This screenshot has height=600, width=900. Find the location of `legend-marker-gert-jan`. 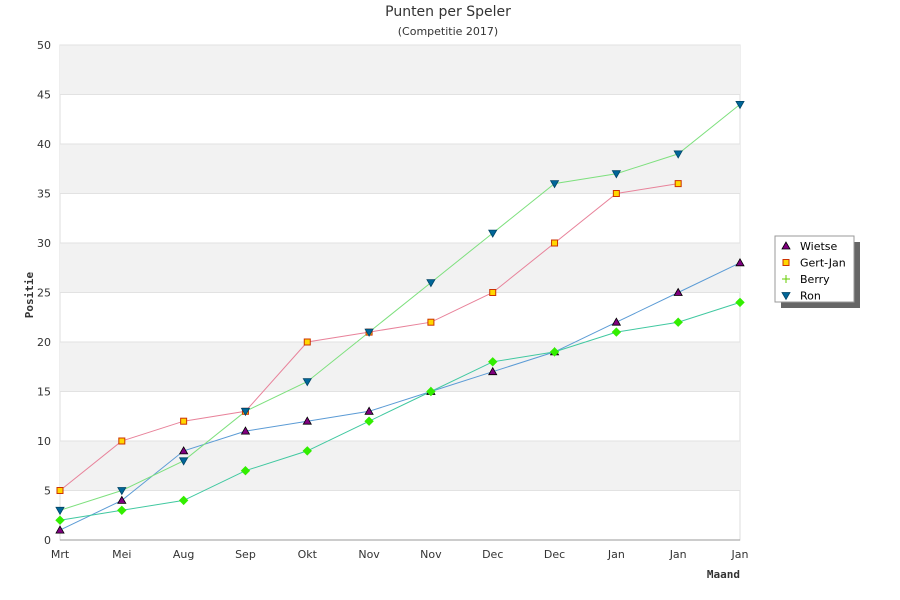

legend-marker-gert-jan is located at coordinates (786, 262).